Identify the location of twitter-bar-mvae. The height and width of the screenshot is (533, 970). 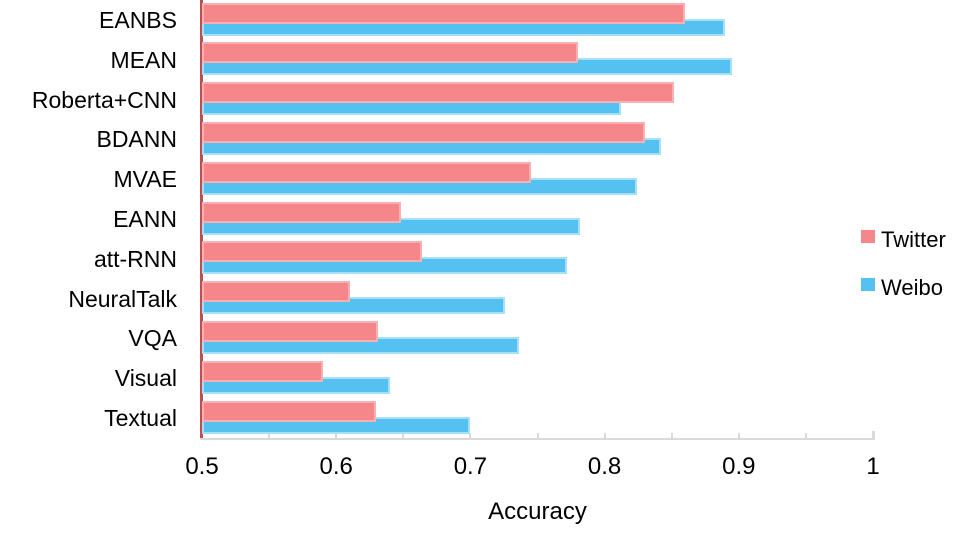
(366, 172).